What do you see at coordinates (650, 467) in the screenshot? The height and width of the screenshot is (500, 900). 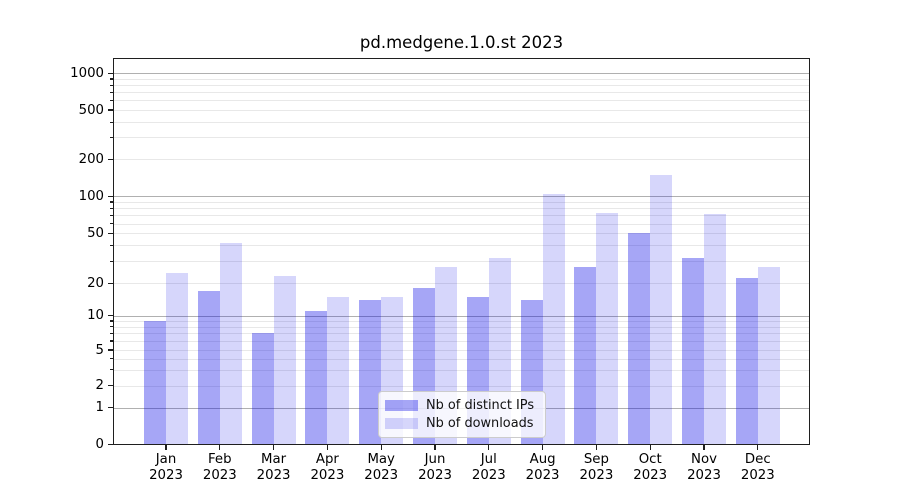 I see `x-axis-tick-label: Oct 2023` at bounding box center [650, 467].